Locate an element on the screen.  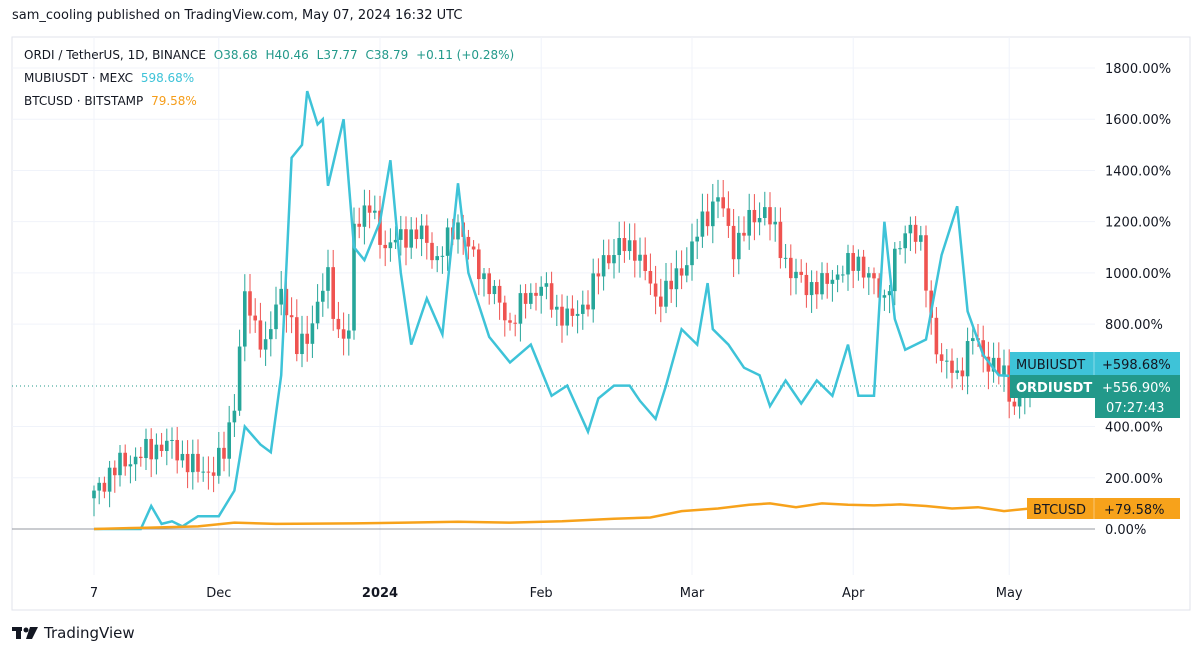
mubi-price-tag: MUBIUSDT +598.68% is located at coordinates (1095, 363).